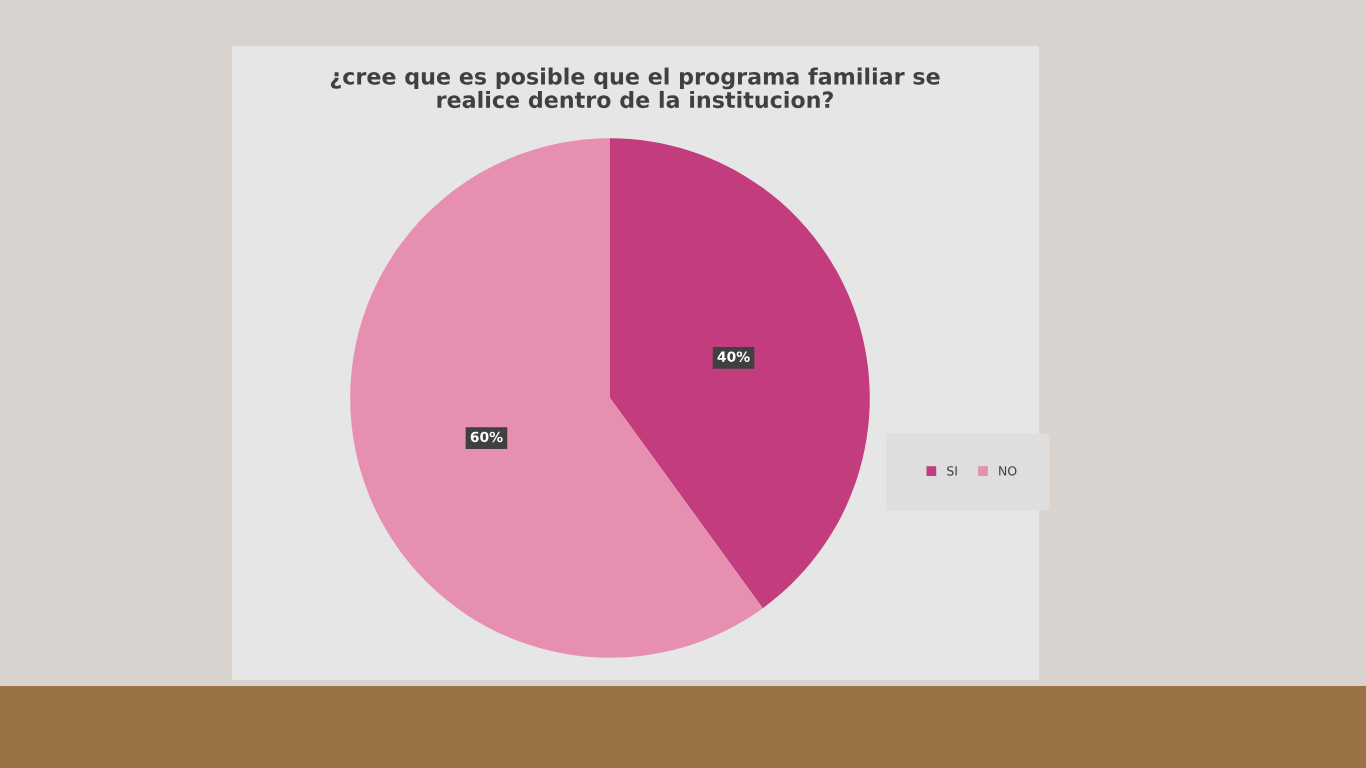 The height and width of the screenshot is (768, 1366). Describe the element at coordinates (733, 356) in the screenshot. I see `data-label: 40%` at that location.